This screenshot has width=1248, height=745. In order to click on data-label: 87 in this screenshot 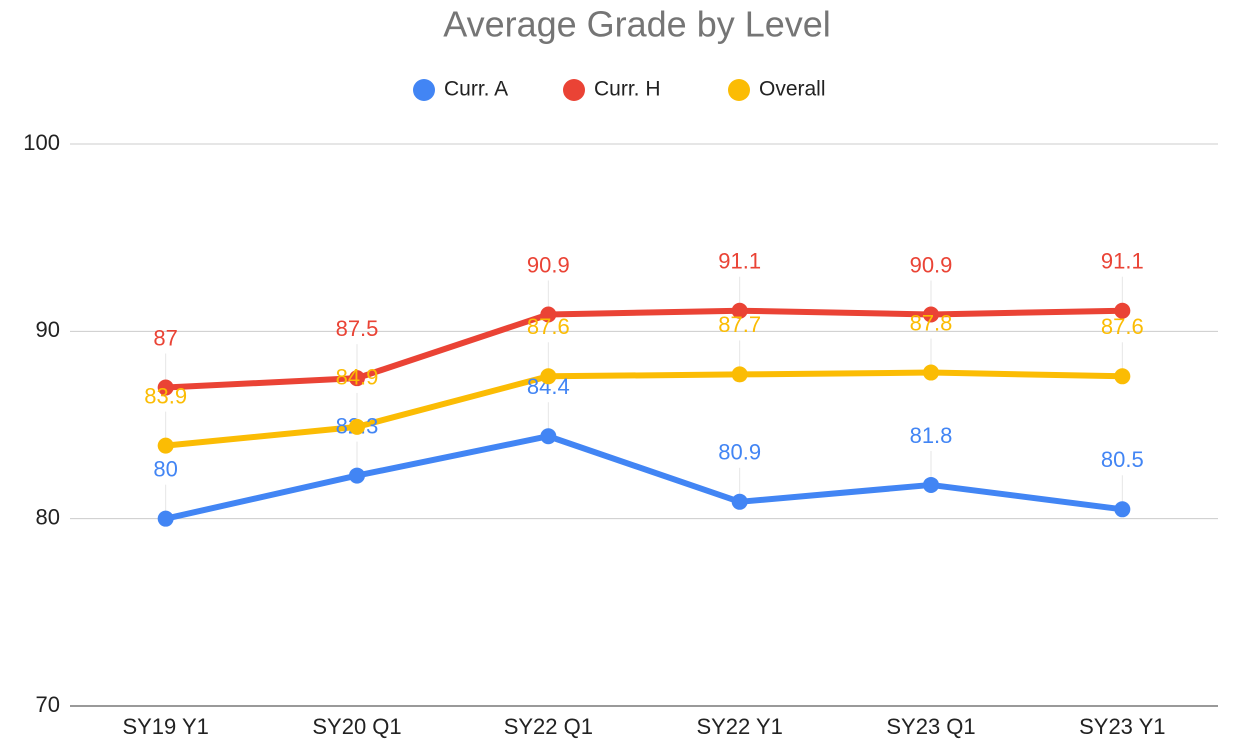, I will do `click(165, 337)`.